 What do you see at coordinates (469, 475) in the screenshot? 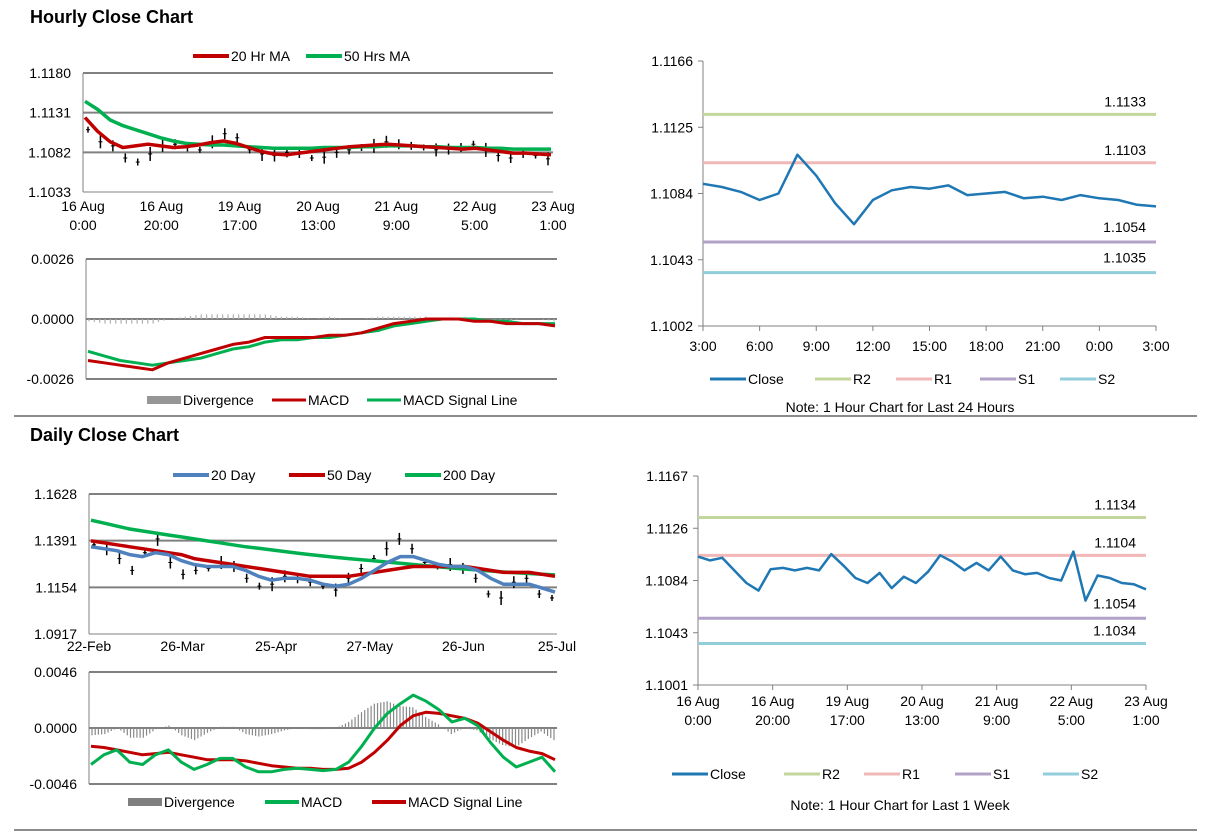
I see `legend-200-day-label: 200 Day` at bounding box center [469, 475].